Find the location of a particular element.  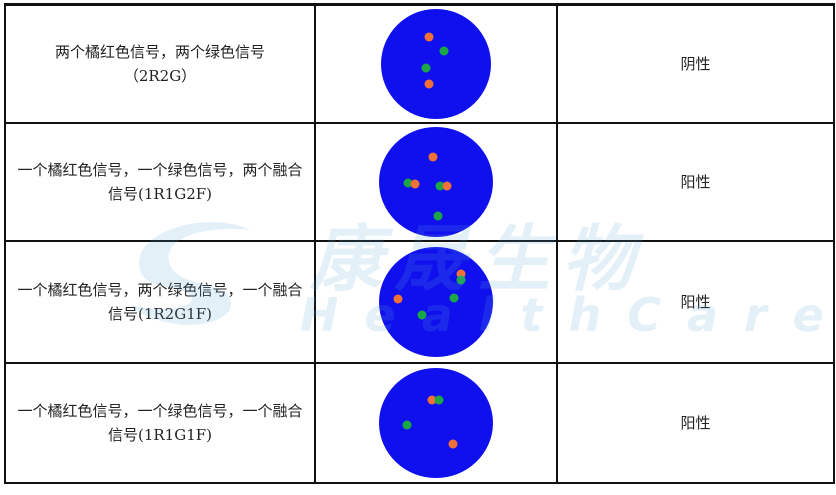

desc-text: 一个橘红色信号，两个绿色信号，一个融合信号(1R2G1F) is located at coordinates (160, 301).